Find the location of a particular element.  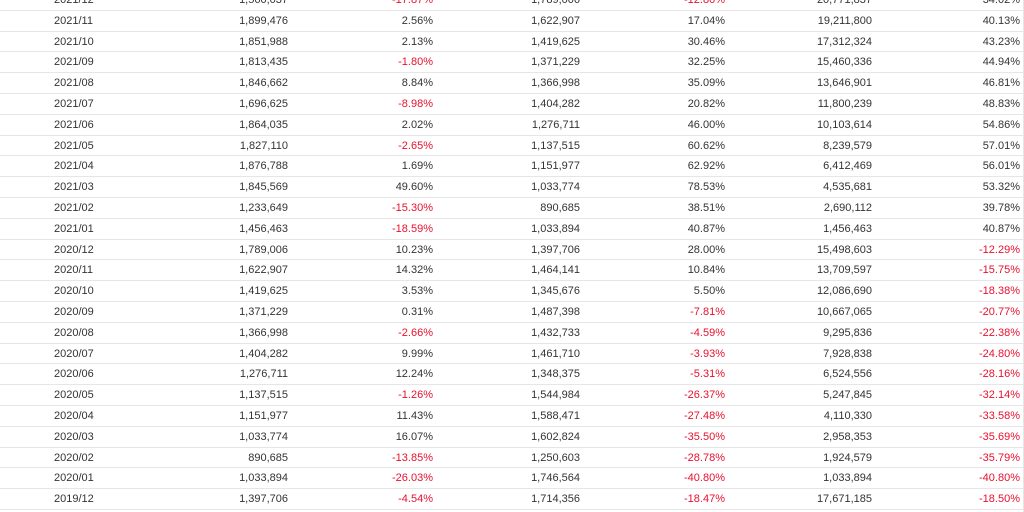

cumulative-cell: 2,690,112 is located at coordinates (847, 207).